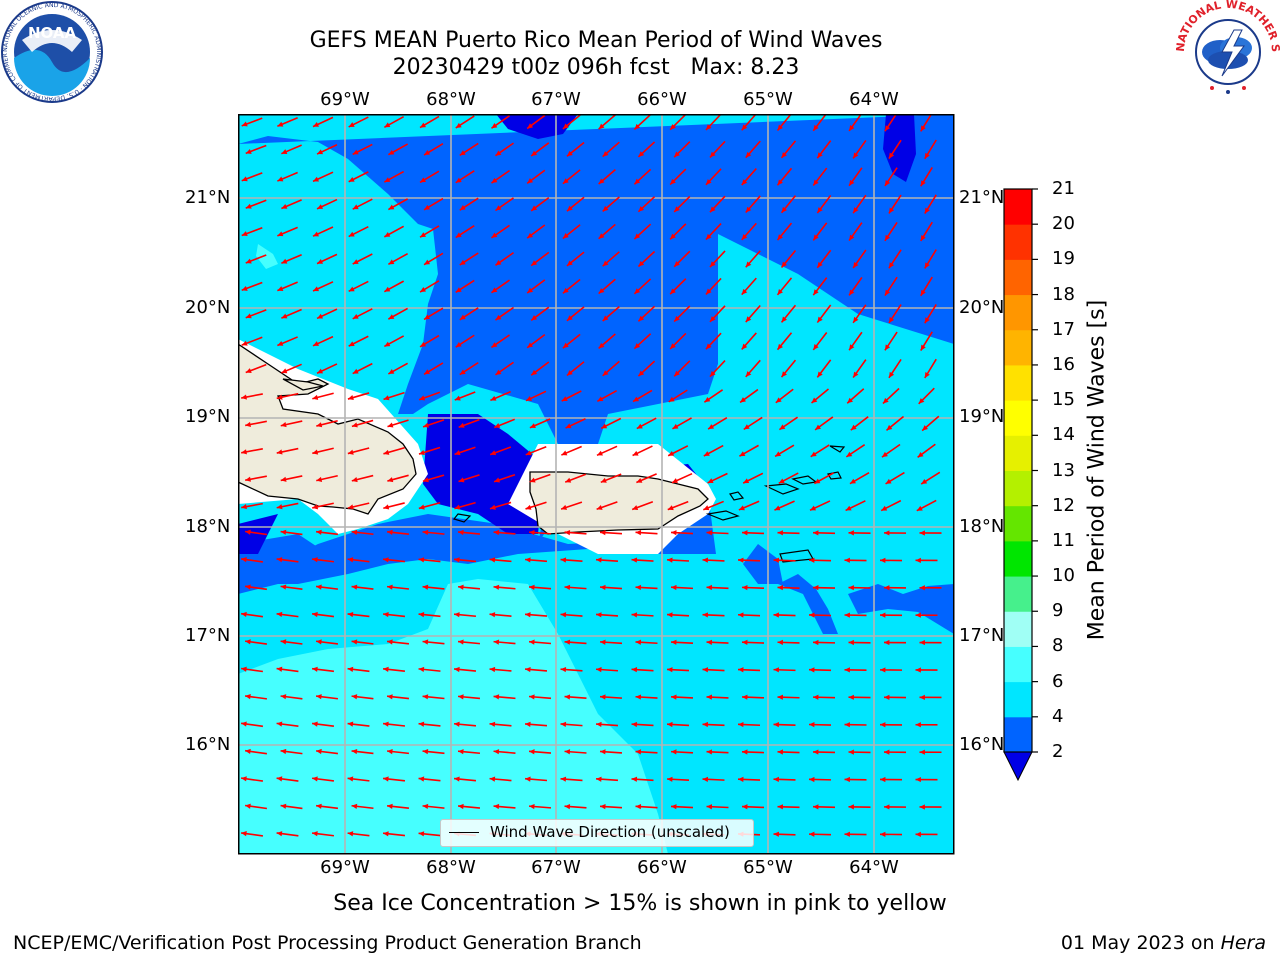 The image size is (1280, 960). I want to click on lat-label-right-1: 21°N, so click(982, 197).